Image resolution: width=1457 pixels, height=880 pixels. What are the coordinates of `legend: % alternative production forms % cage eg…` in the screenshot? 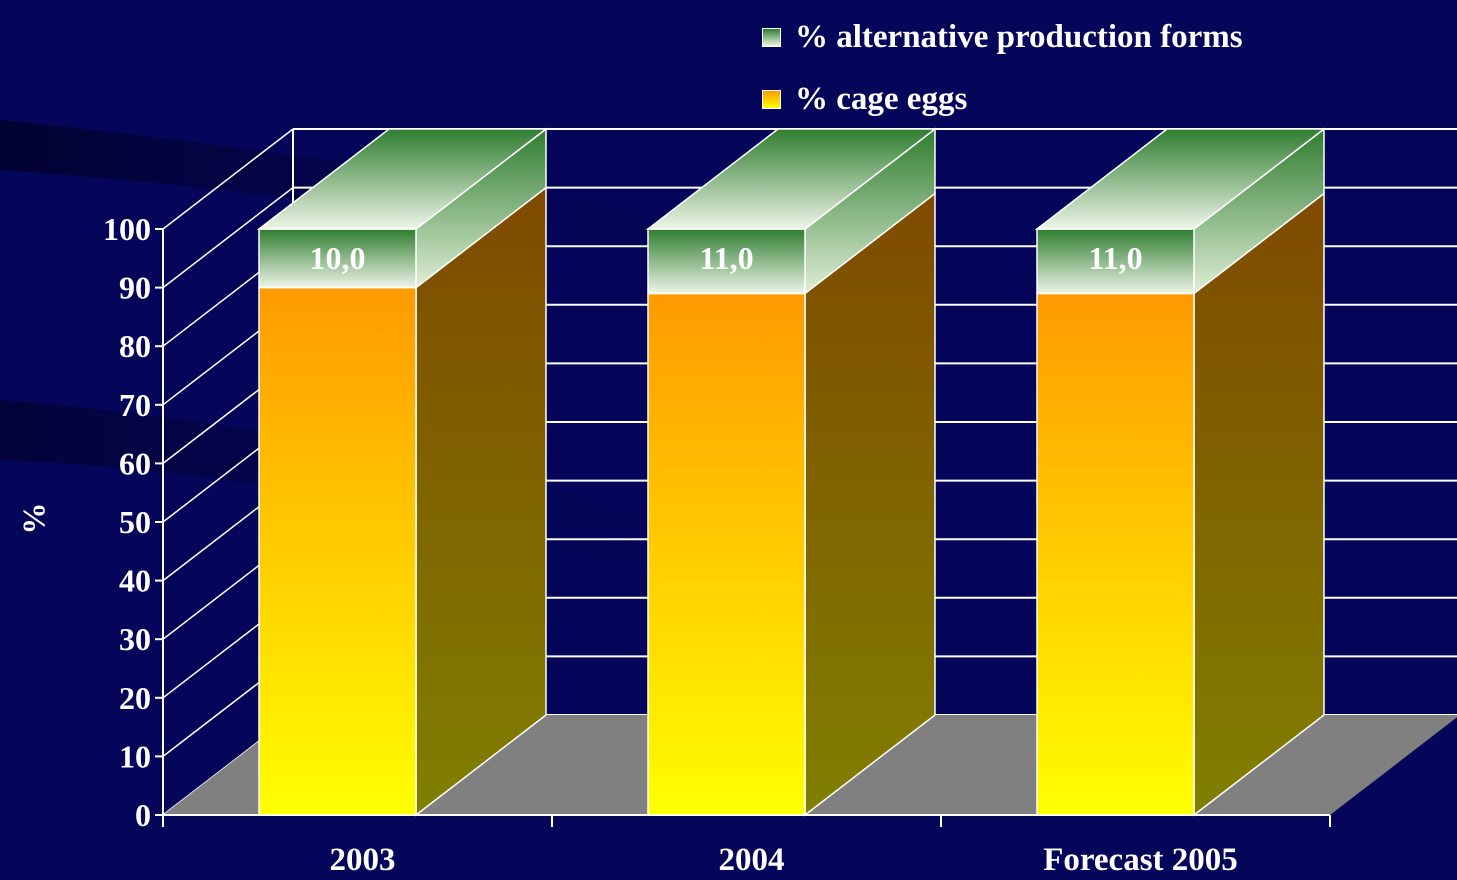 It's located at (1002, 68).